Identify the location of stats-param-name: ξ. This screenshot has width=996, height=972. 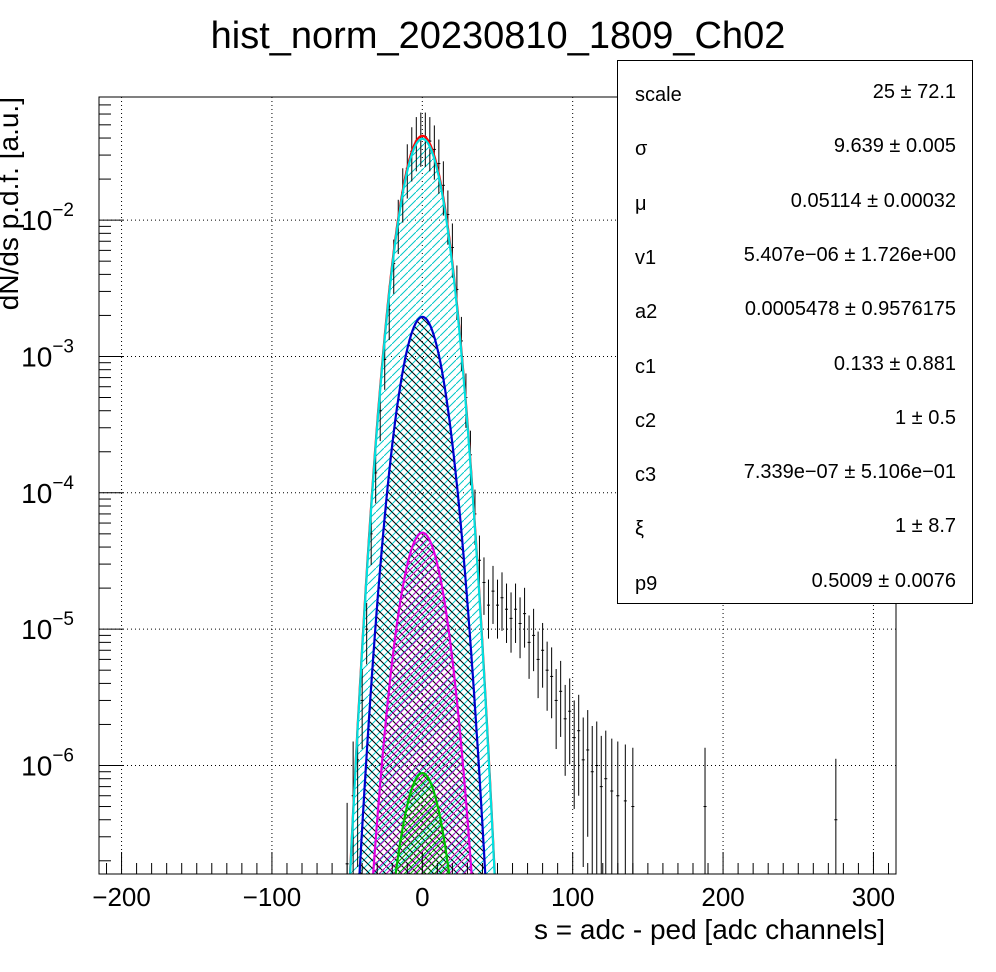
(639, 529).